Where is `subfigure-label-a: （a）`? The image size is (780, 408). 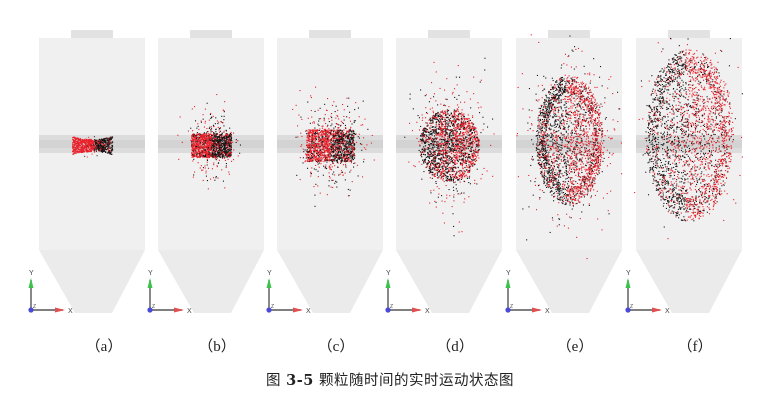 subfigure-label-a: （a） is located at coordinates (104, 347).